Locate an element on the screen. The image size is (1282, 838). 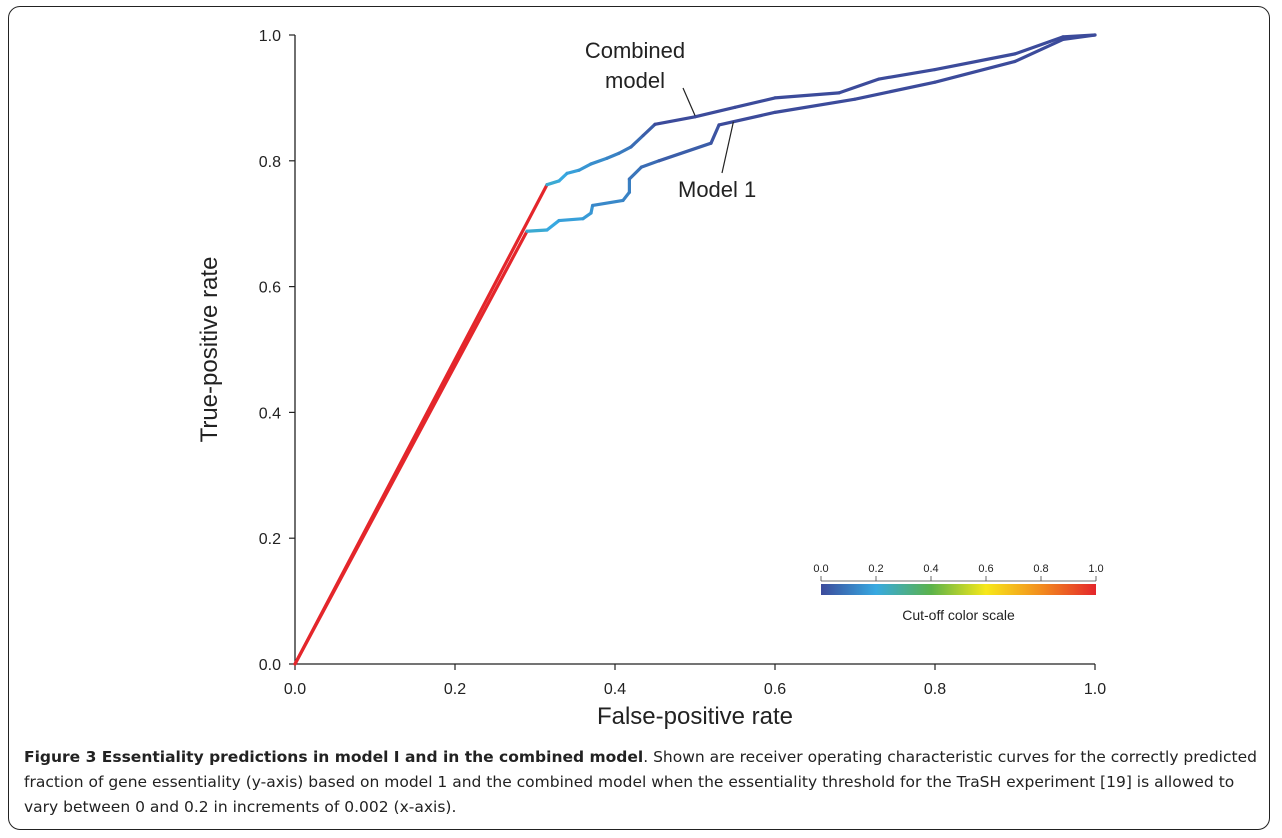
colorbar-tick-label: 0.0 is located at coordinates (820, 569).